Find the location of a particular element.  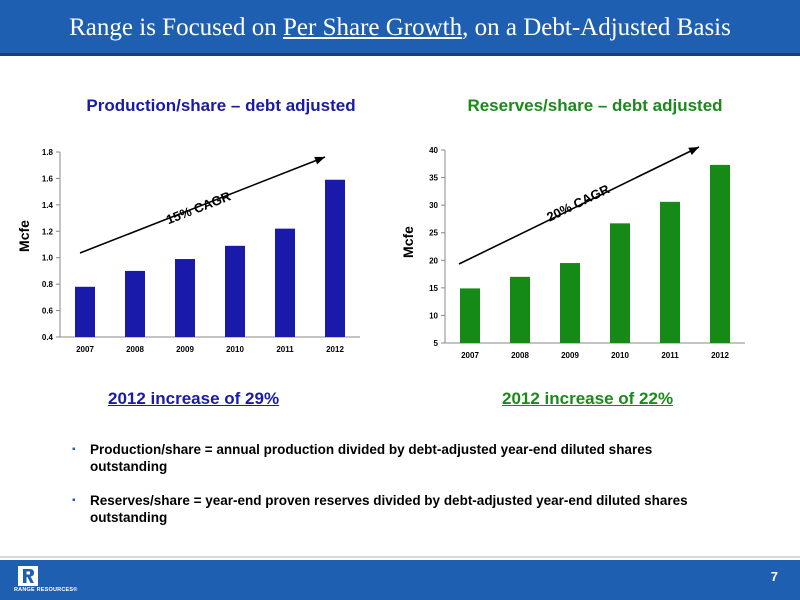

production-y-tick-label: 0.4 is located at coordinates (48, 337).